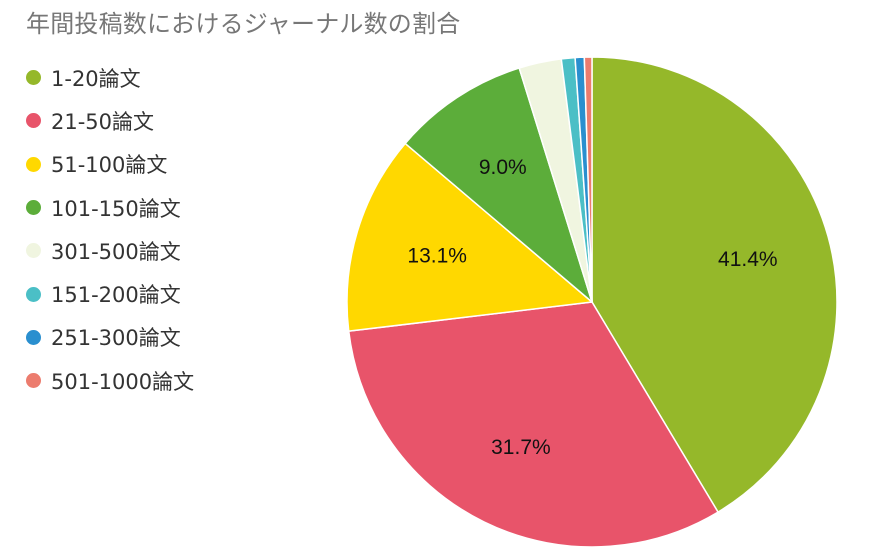 The height and width of the screenshot is (550, 871). I want to click on legend-label: 21-50論文, so click(103, 121).